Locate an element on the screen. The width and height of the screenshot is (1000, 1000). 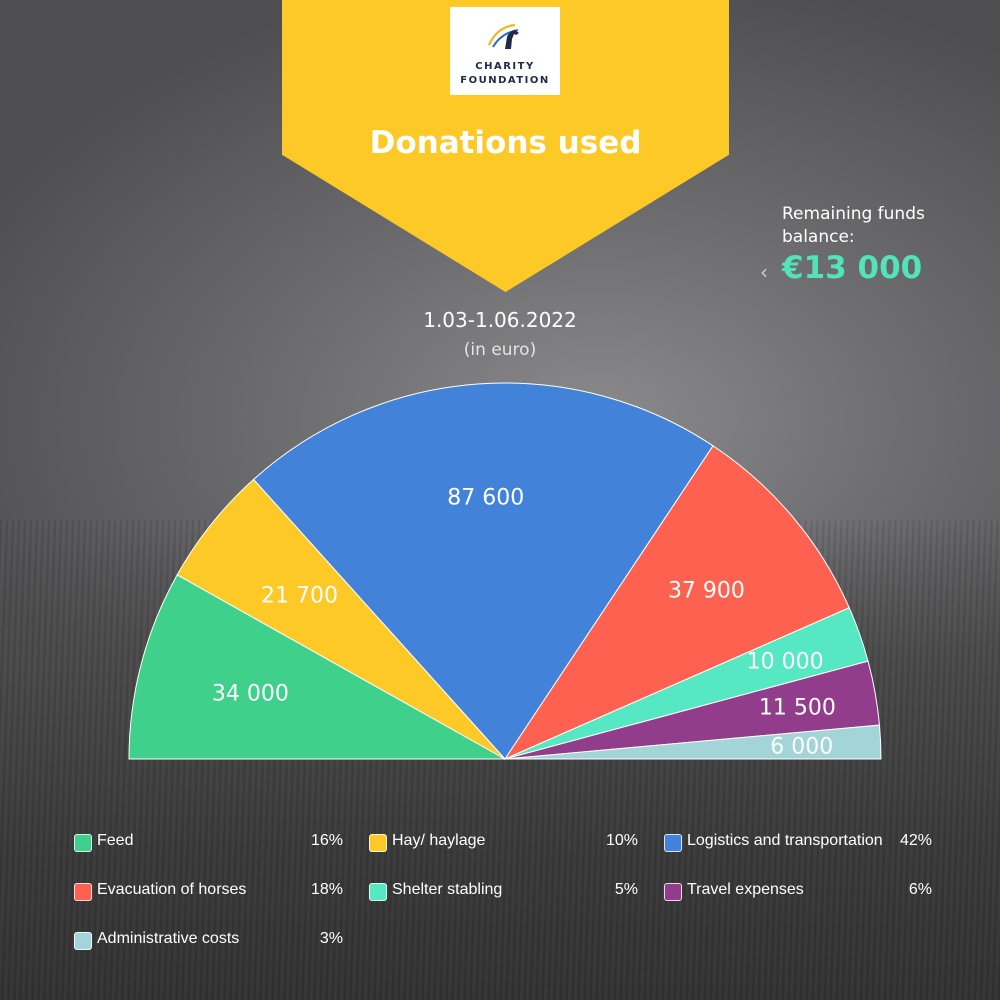
logo-text-charity: CHARITY is located at coordinates (505, 66).